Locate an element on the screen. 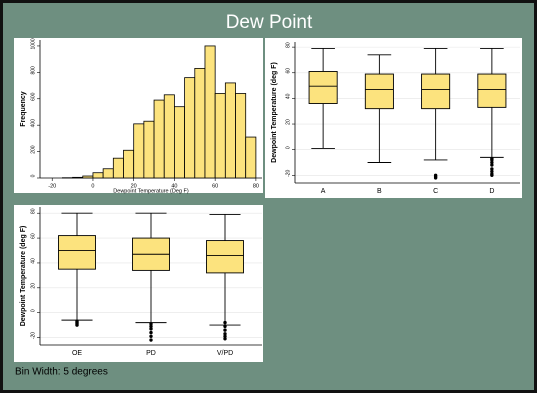  y-tick-label: 600 is located at coordinates (33, 96).